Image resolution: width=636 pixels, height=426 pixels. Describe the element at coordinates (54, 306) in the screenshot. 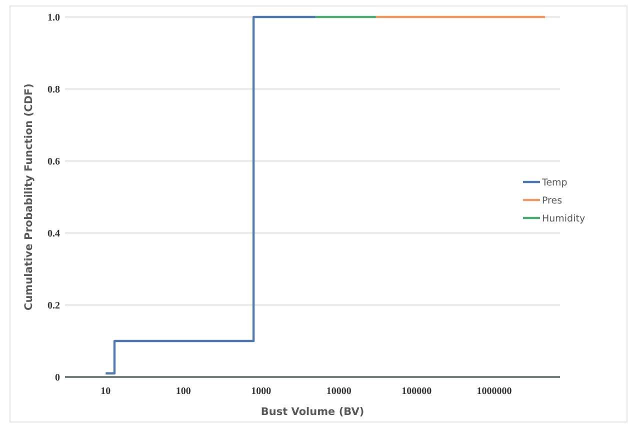

I see `y-tick-label: 0.2` at that location.